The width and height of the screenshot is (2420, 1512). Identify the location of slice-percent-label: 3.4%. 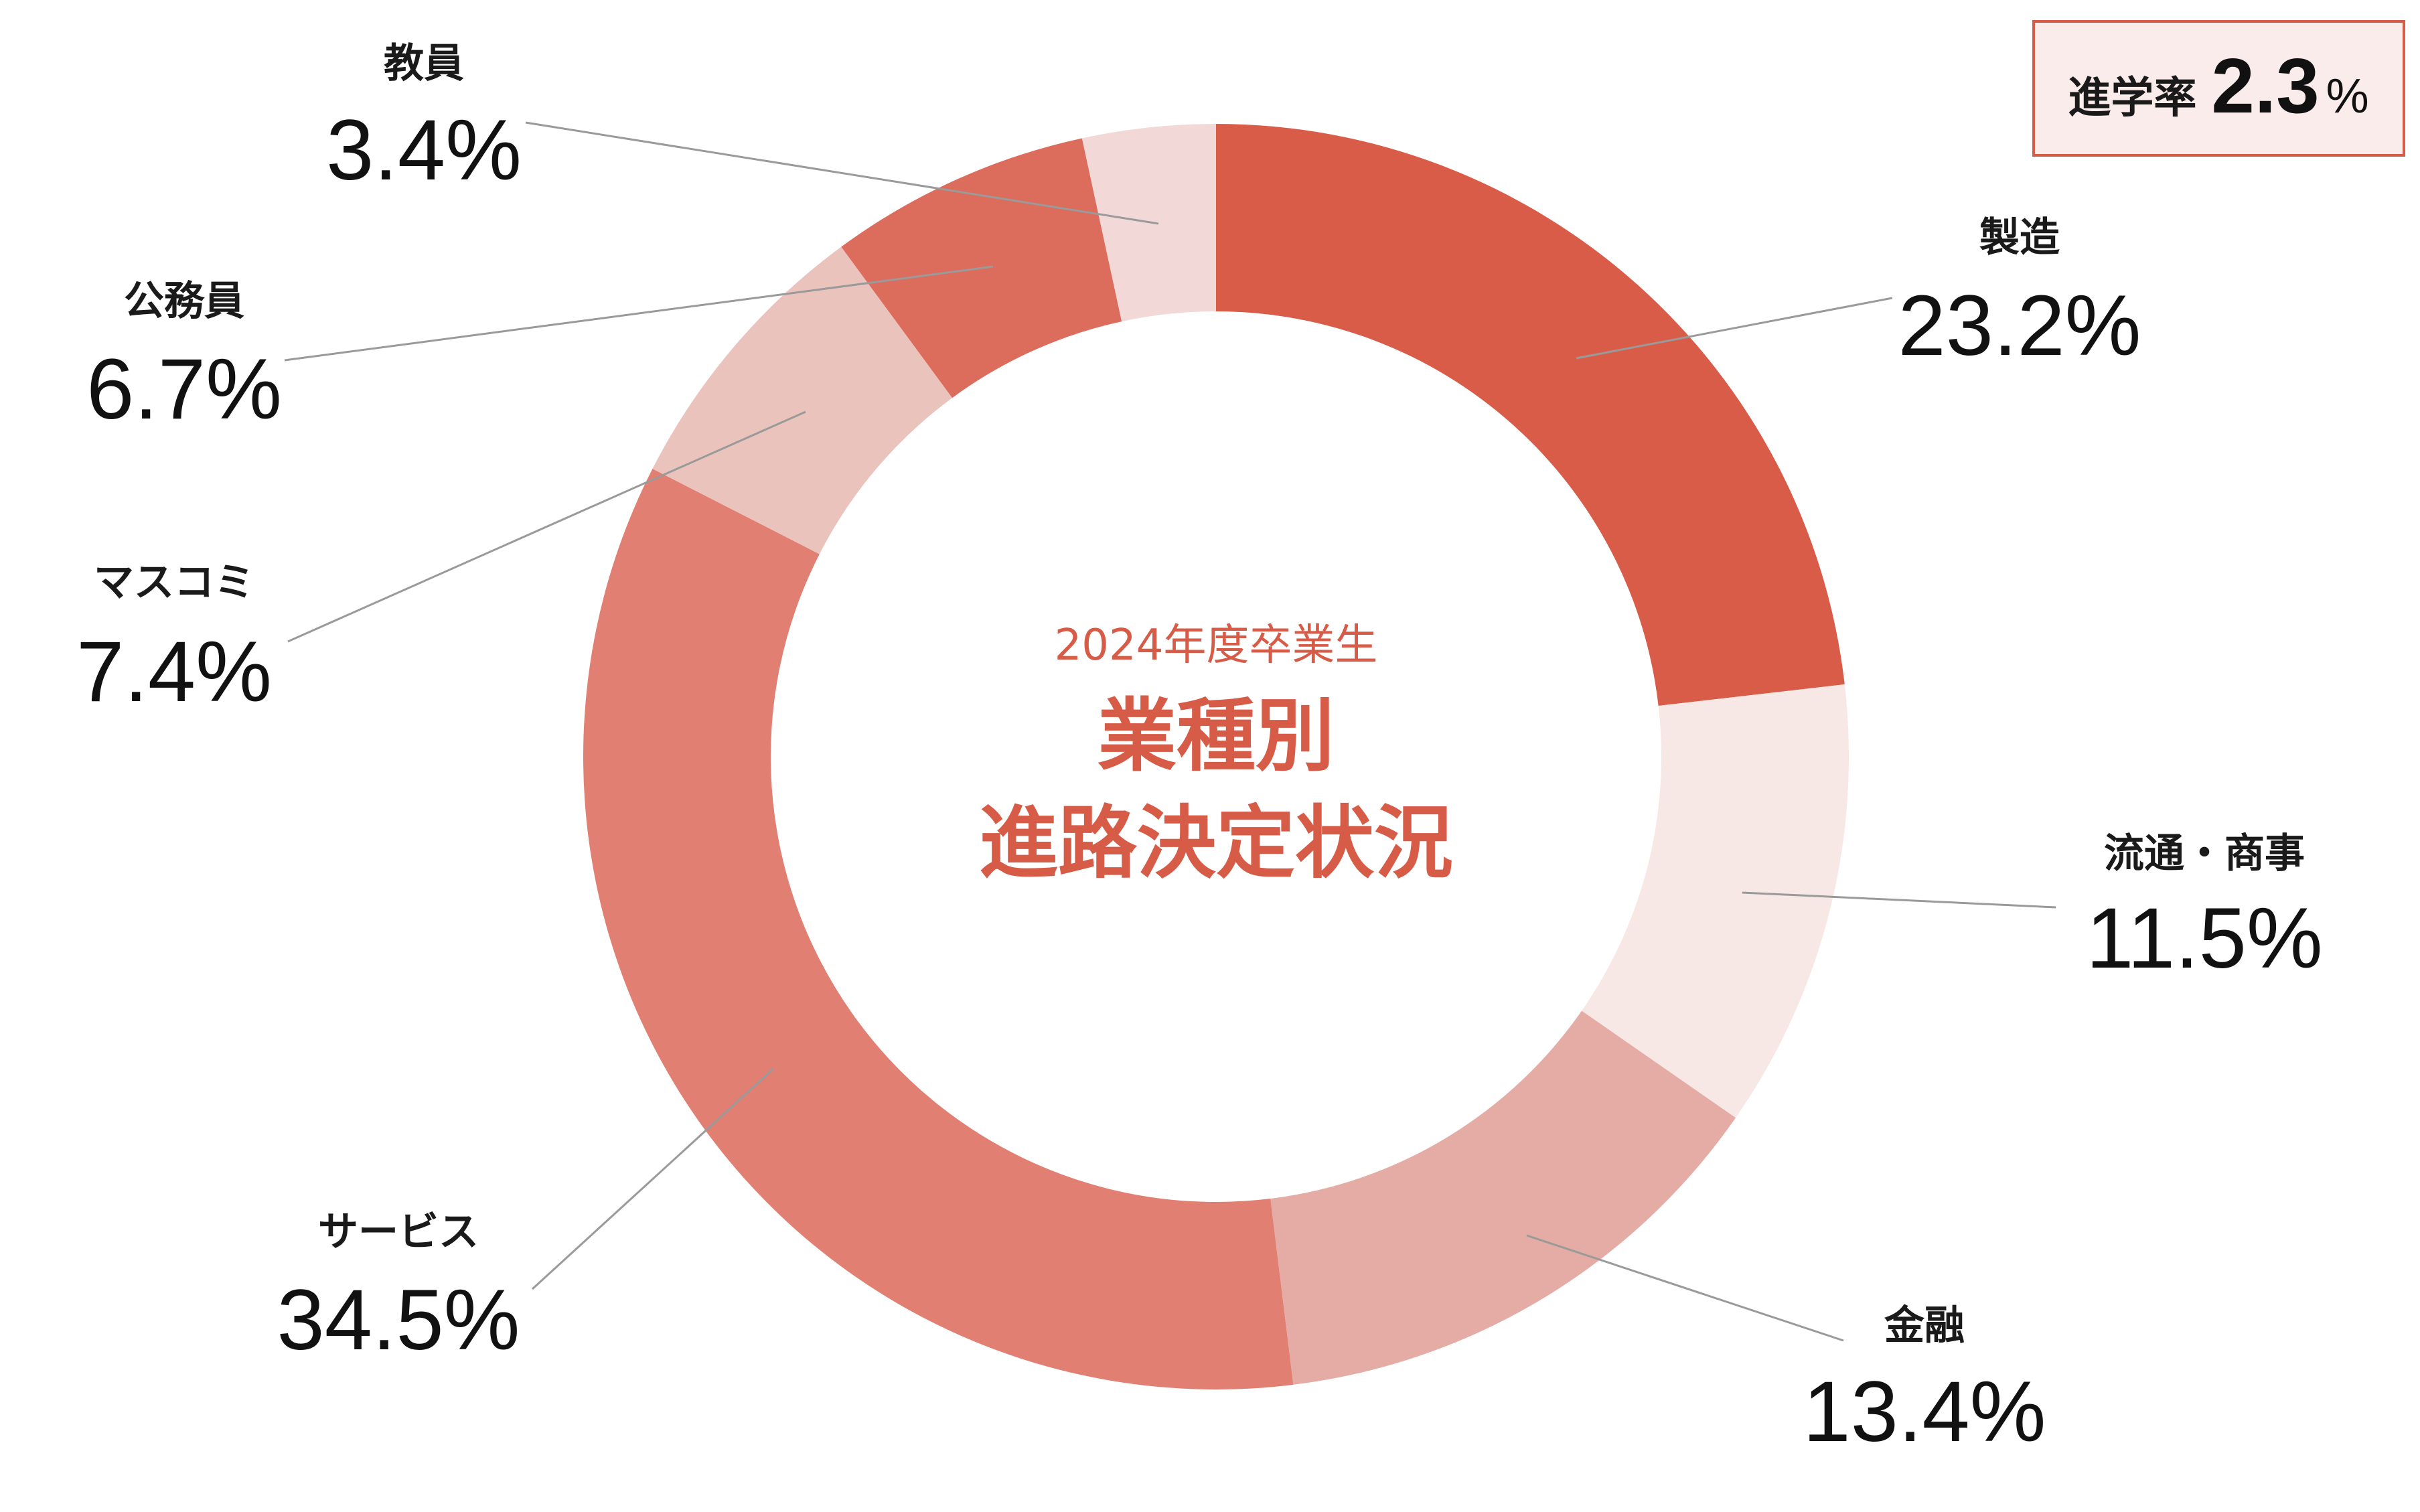
(424, 150).